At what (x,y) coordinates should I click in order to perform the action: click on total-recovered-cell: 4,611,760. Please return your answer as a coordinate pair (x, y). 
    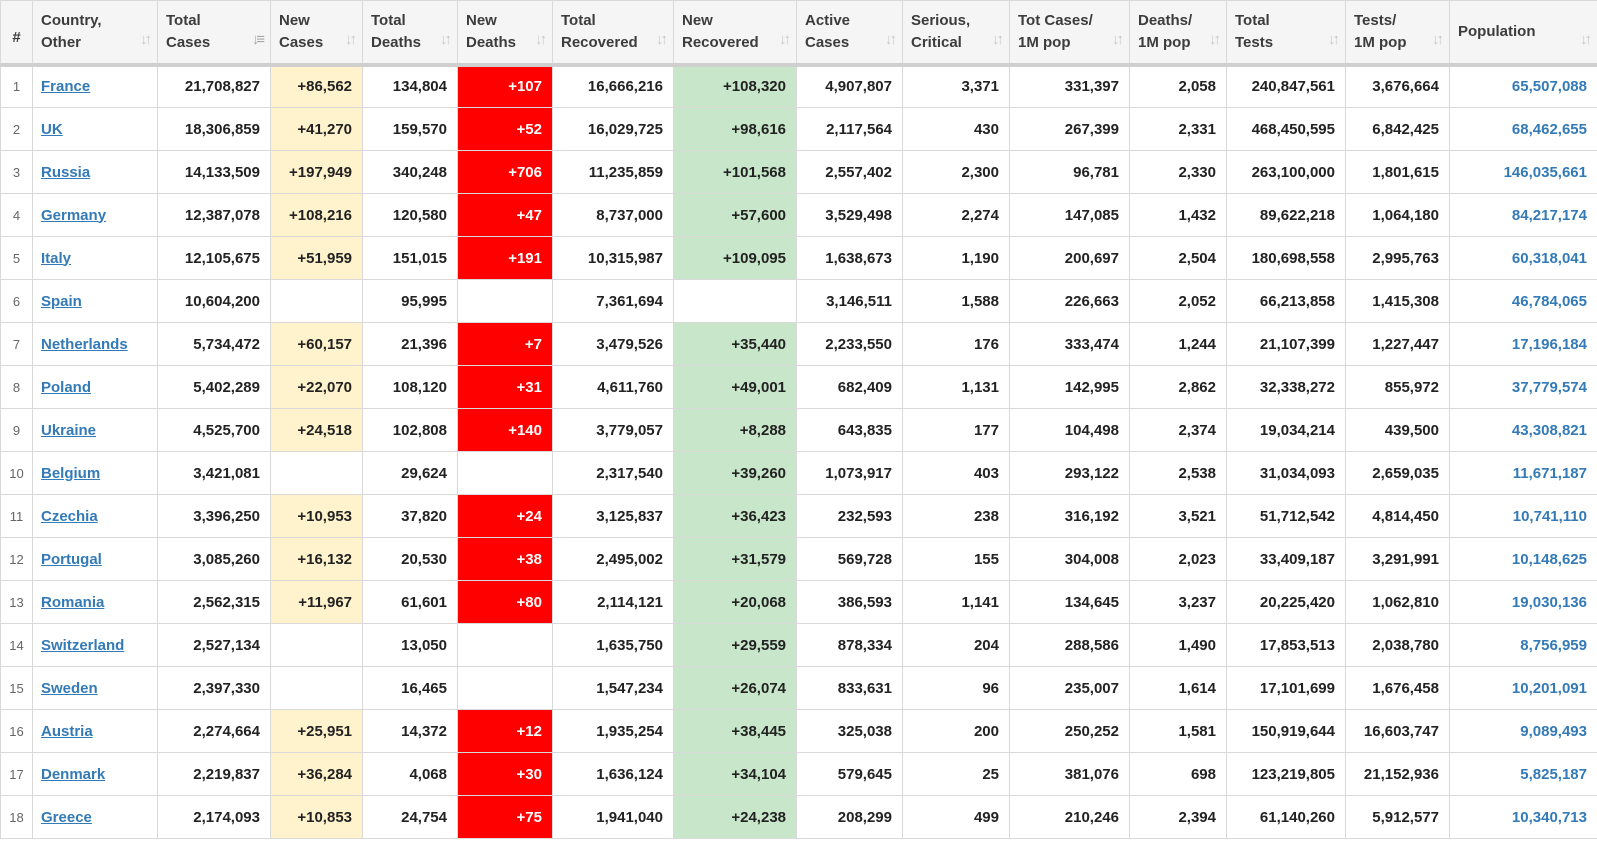
    Looking at the image, I should click on (613, 387).